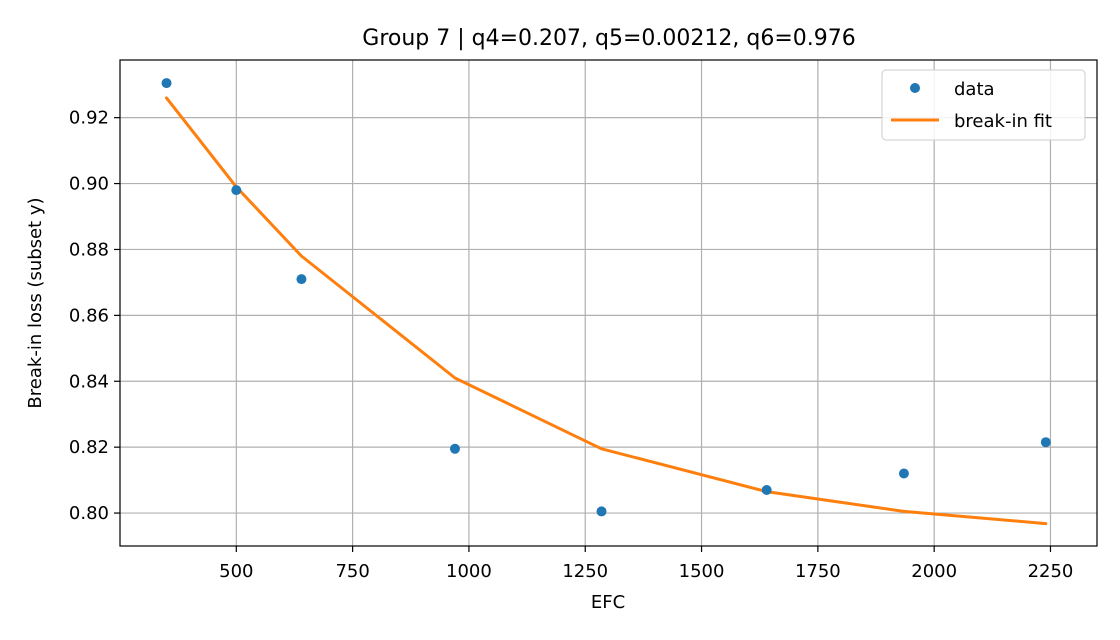 This screenshot has width=1120, height=640. I want to click on legend-box, so click(983, 105).